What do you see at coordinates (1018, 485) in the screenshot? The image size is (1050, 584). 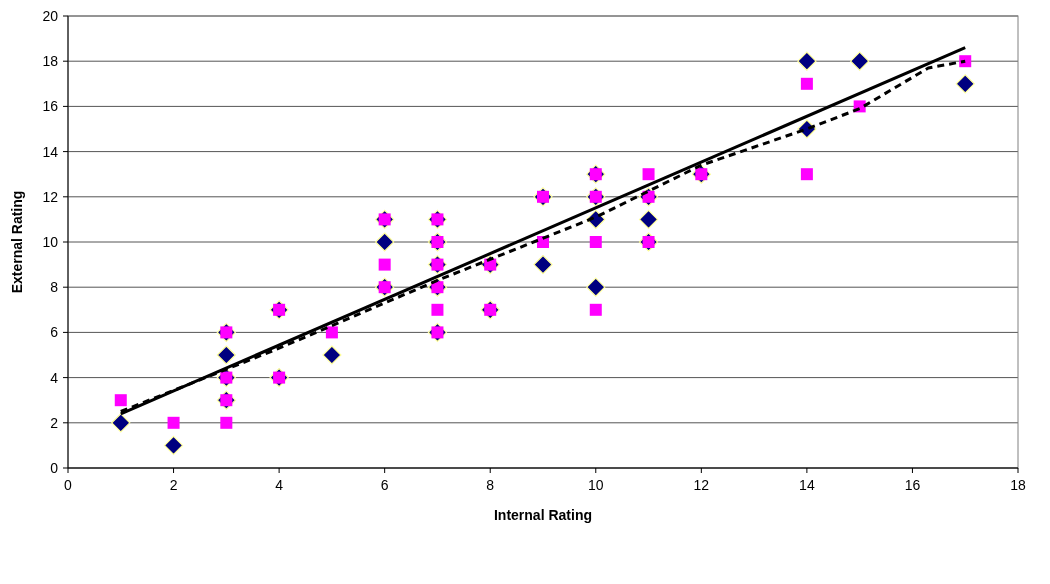 I see `x-tick-label: 18` at bounding box center [1018, 485].